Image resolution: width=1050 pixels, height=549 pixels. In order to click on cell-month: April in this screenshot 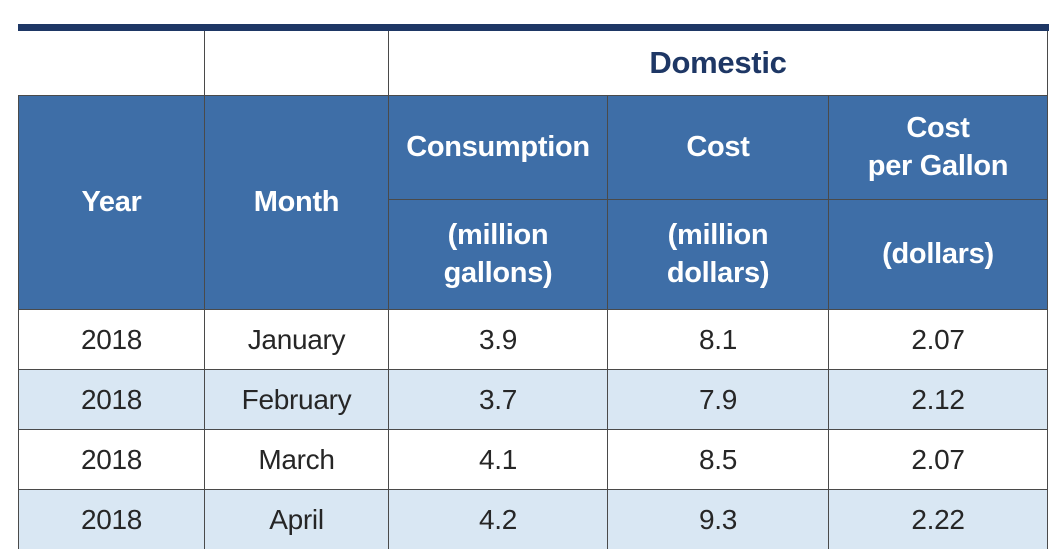, I will do `click(296, 519)`.